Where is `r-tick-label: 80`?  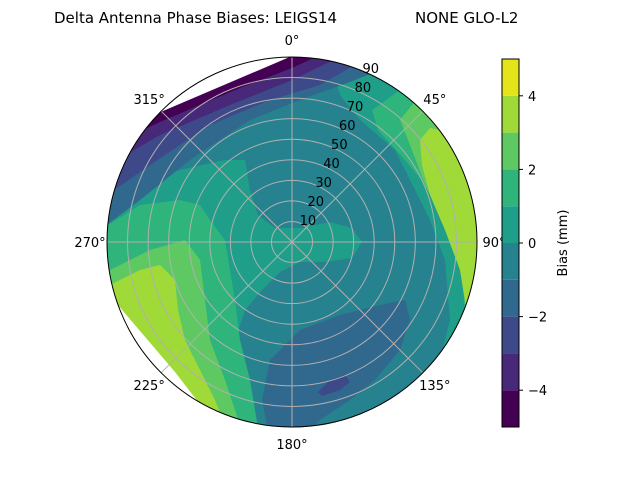
r-tick-label: 80 is located at coordinates (363, 88).